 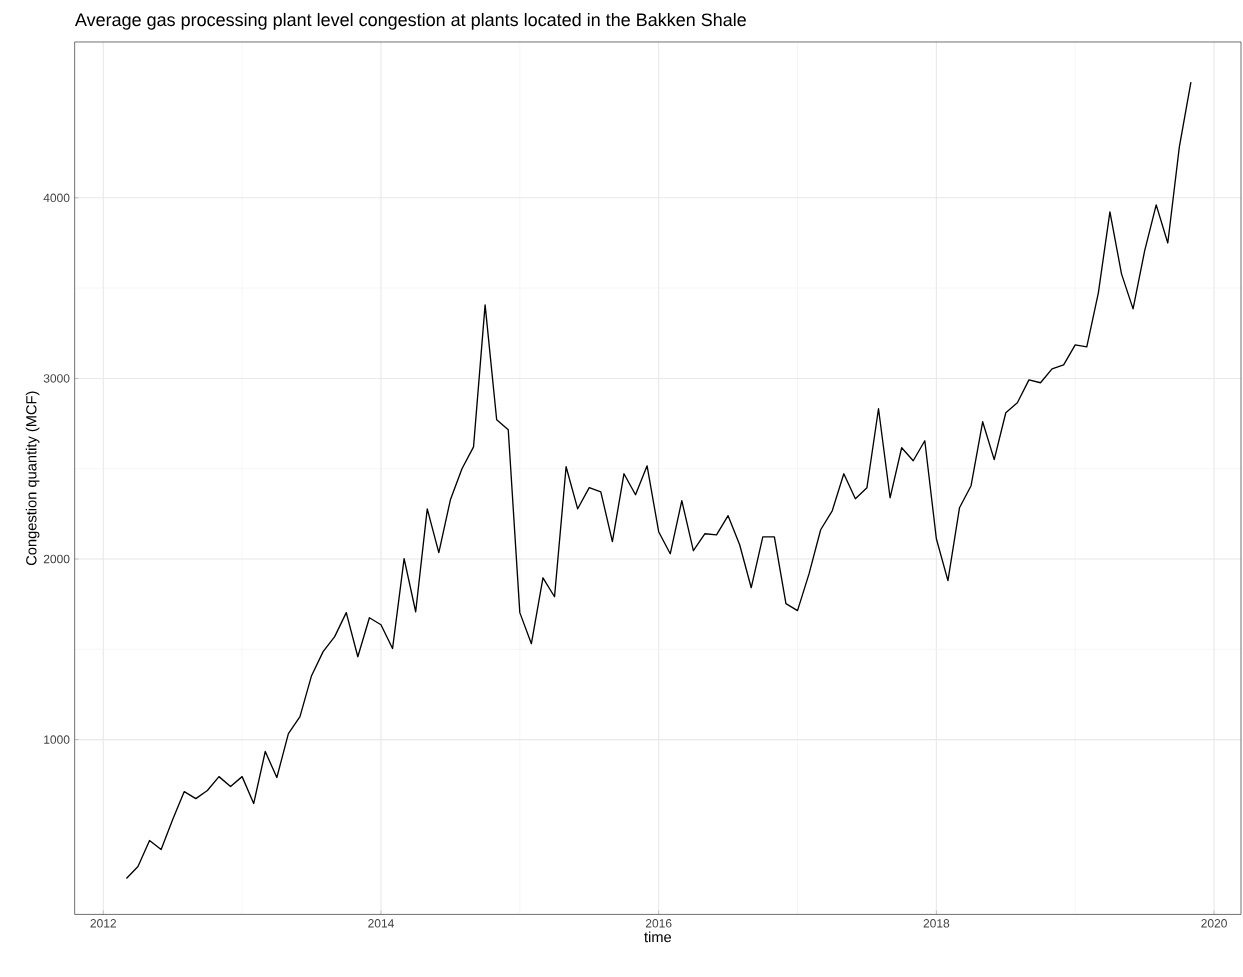 I want to click on x-axis-title: time, so click(x=658, y=937).